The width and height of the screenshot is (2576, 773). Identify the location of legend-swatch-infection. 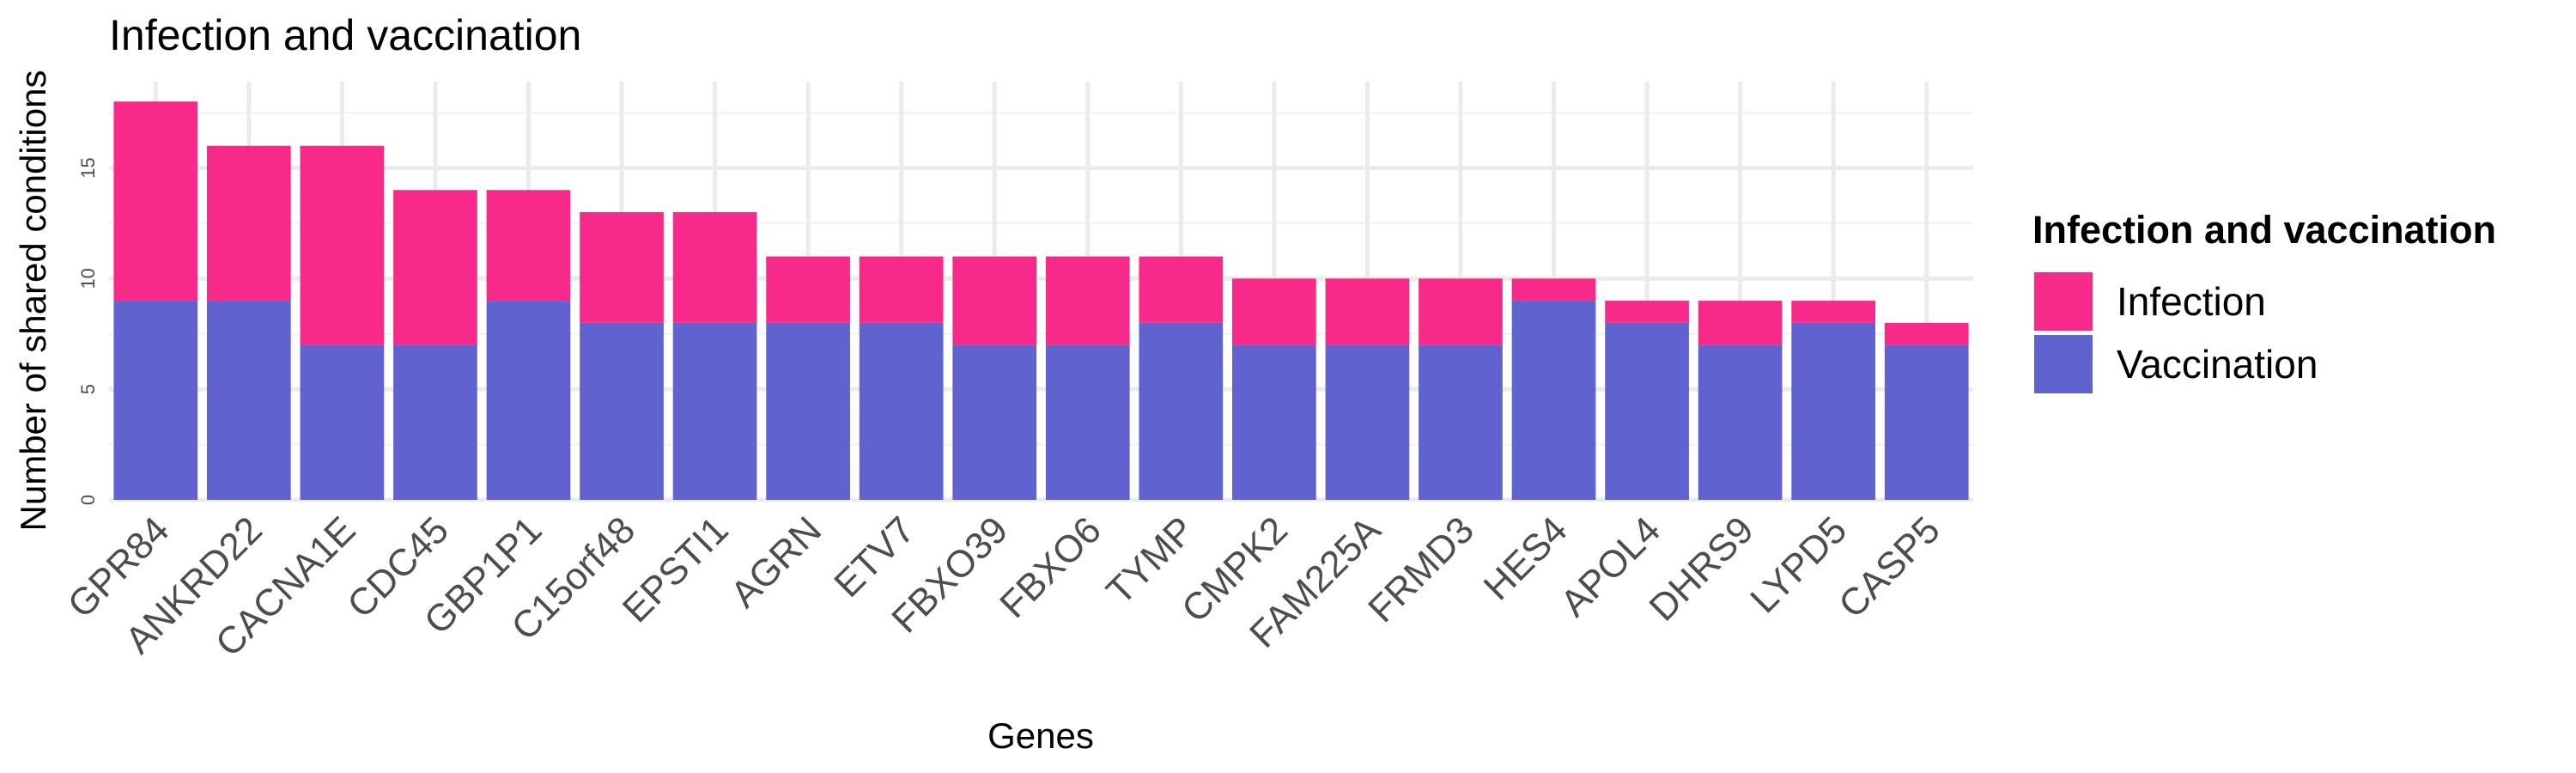
(2063, 301).